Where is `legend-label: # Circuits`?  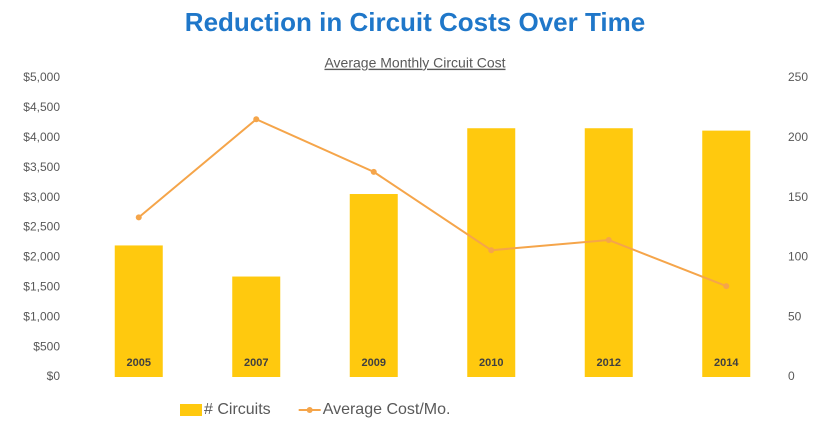
legend-label: # Circuits is located at coordinates (237, 409).